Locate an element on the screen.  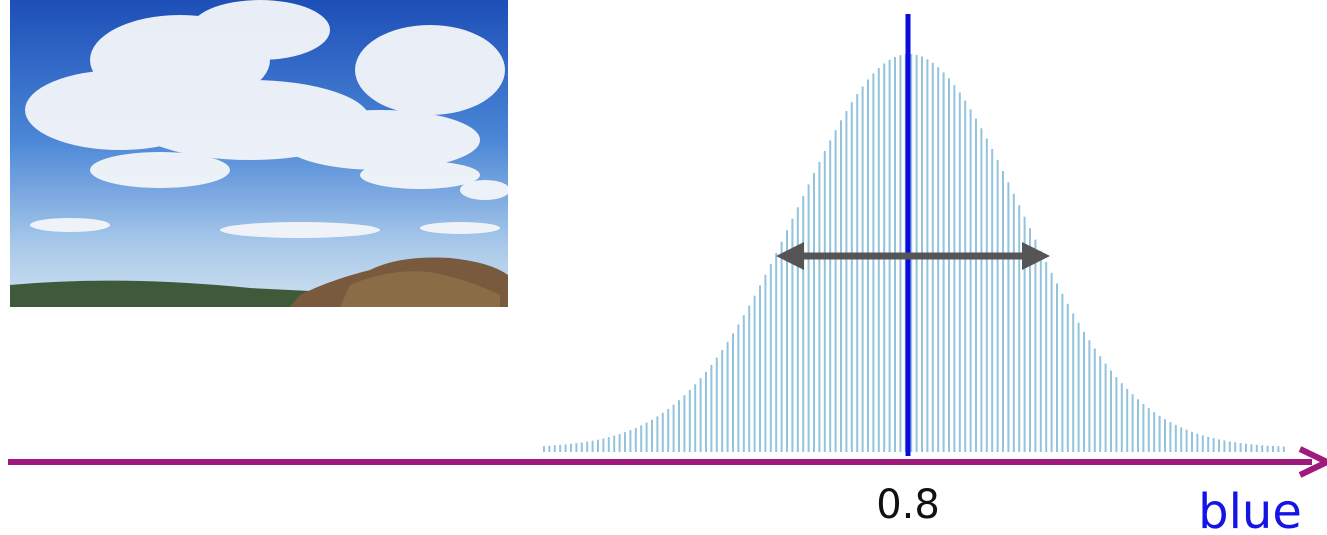
axis-arrowhead is located at coordinates (1312, 462).